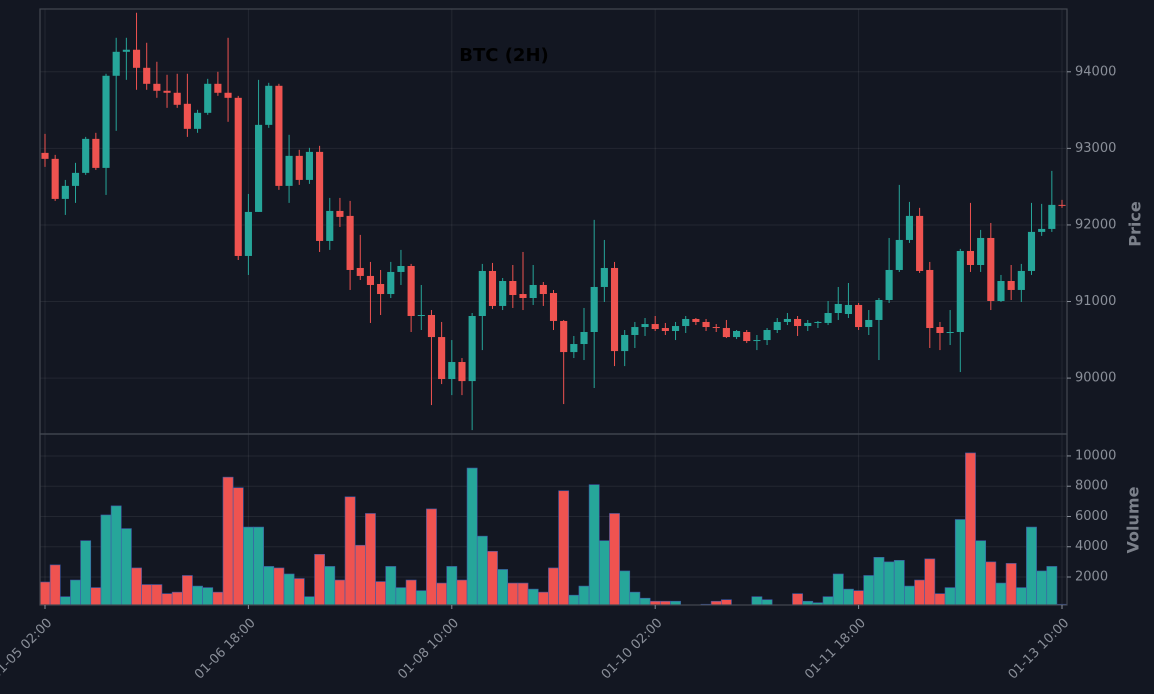 Image resolution: width=1154 pixels, height=694 pixels. I want to click on volume-tick-label: 4000, so click(1091, 546).